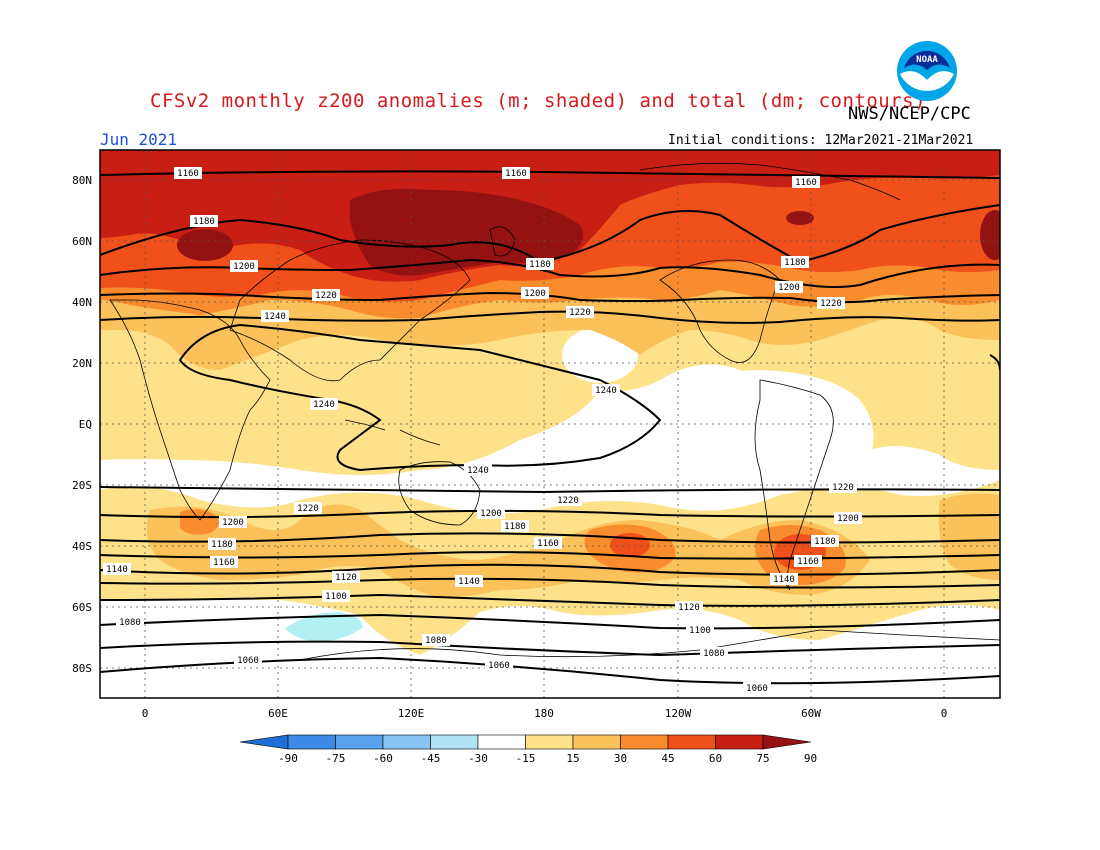 This screenshot has width=1100, height=850. What do you see at coordinates (800, 218) in the screenshot?
I see `anomaly-90-arctic` at bounding box center [800, 218].